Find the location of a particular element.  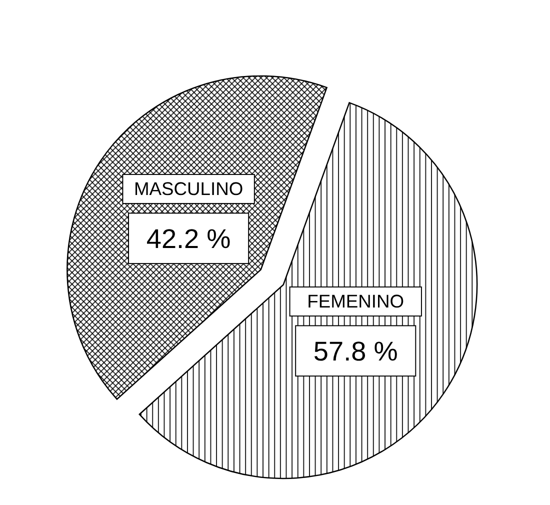

slice-label: FEMENINO is located at coordinates (355, 301).